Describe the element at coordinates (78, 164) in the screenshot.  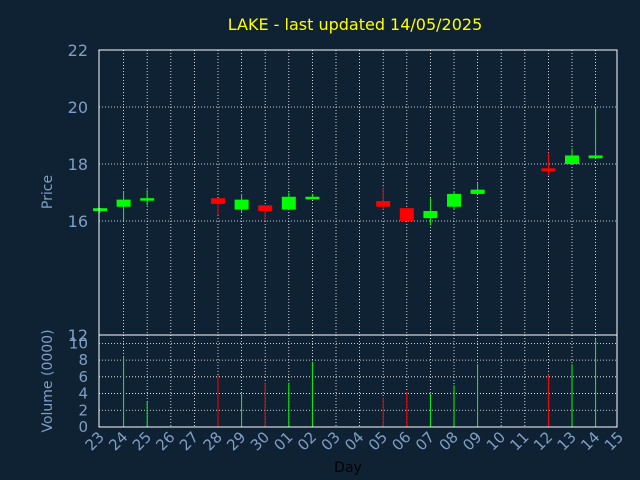
I see `price-y-tick-label: 18` at that location.